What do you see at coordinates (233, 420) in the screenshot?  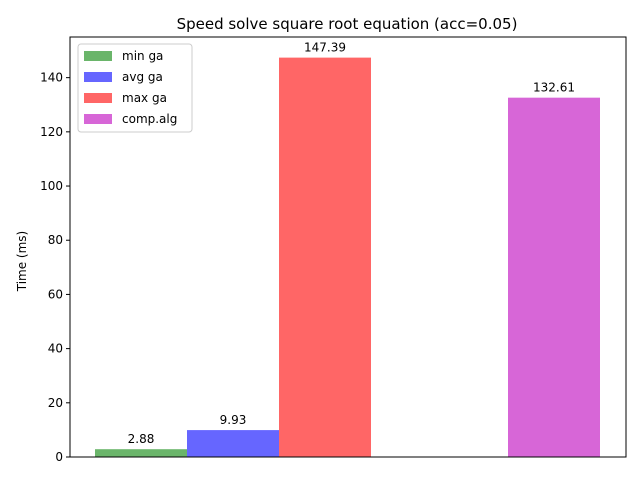 I see `bar-value-label: 9.93` at bounding box center [233, 420].